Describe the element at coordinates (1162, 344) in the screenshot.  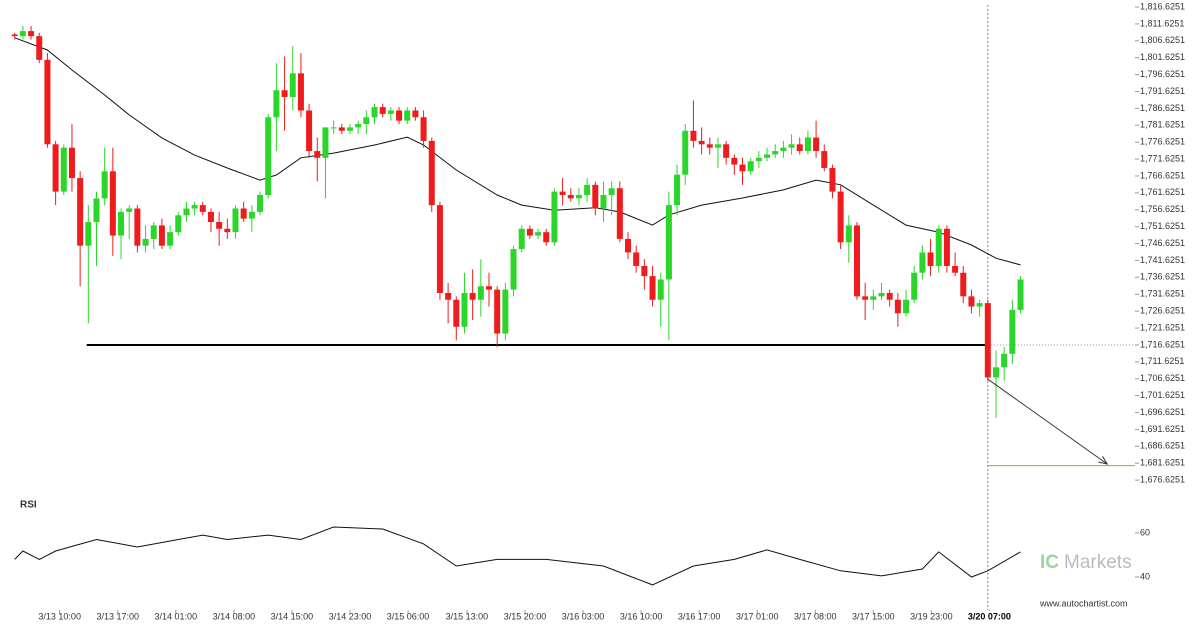
I see `y-tick-label: 1,716.6251` at that location.